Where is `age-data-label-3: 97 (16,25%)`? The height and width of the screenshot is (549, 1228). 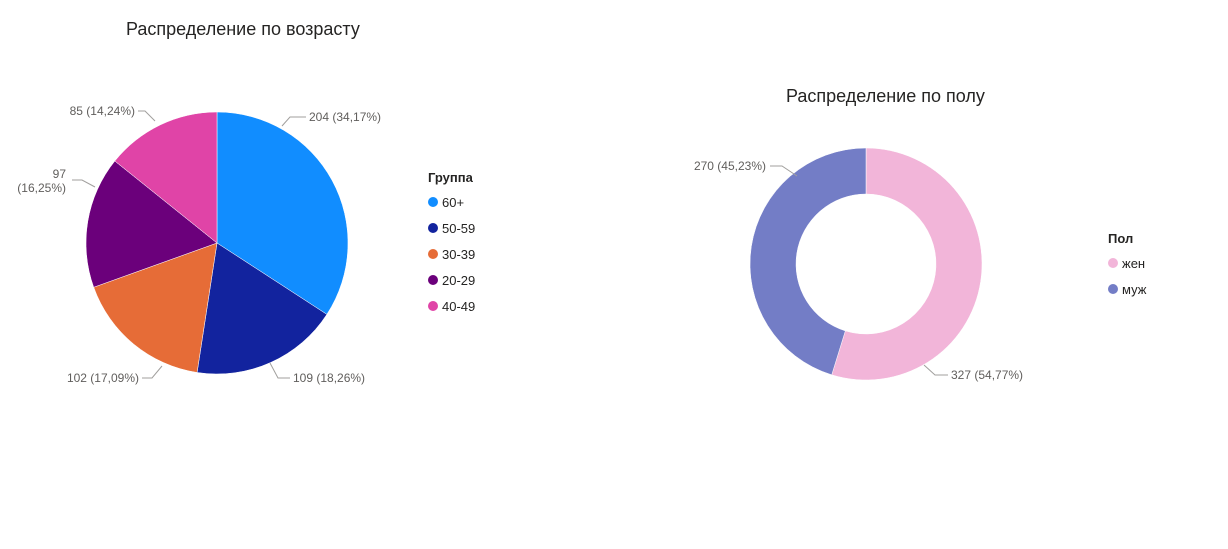
age-data-label-3: 97 (16,25%) is located at coordinates (41, 181).